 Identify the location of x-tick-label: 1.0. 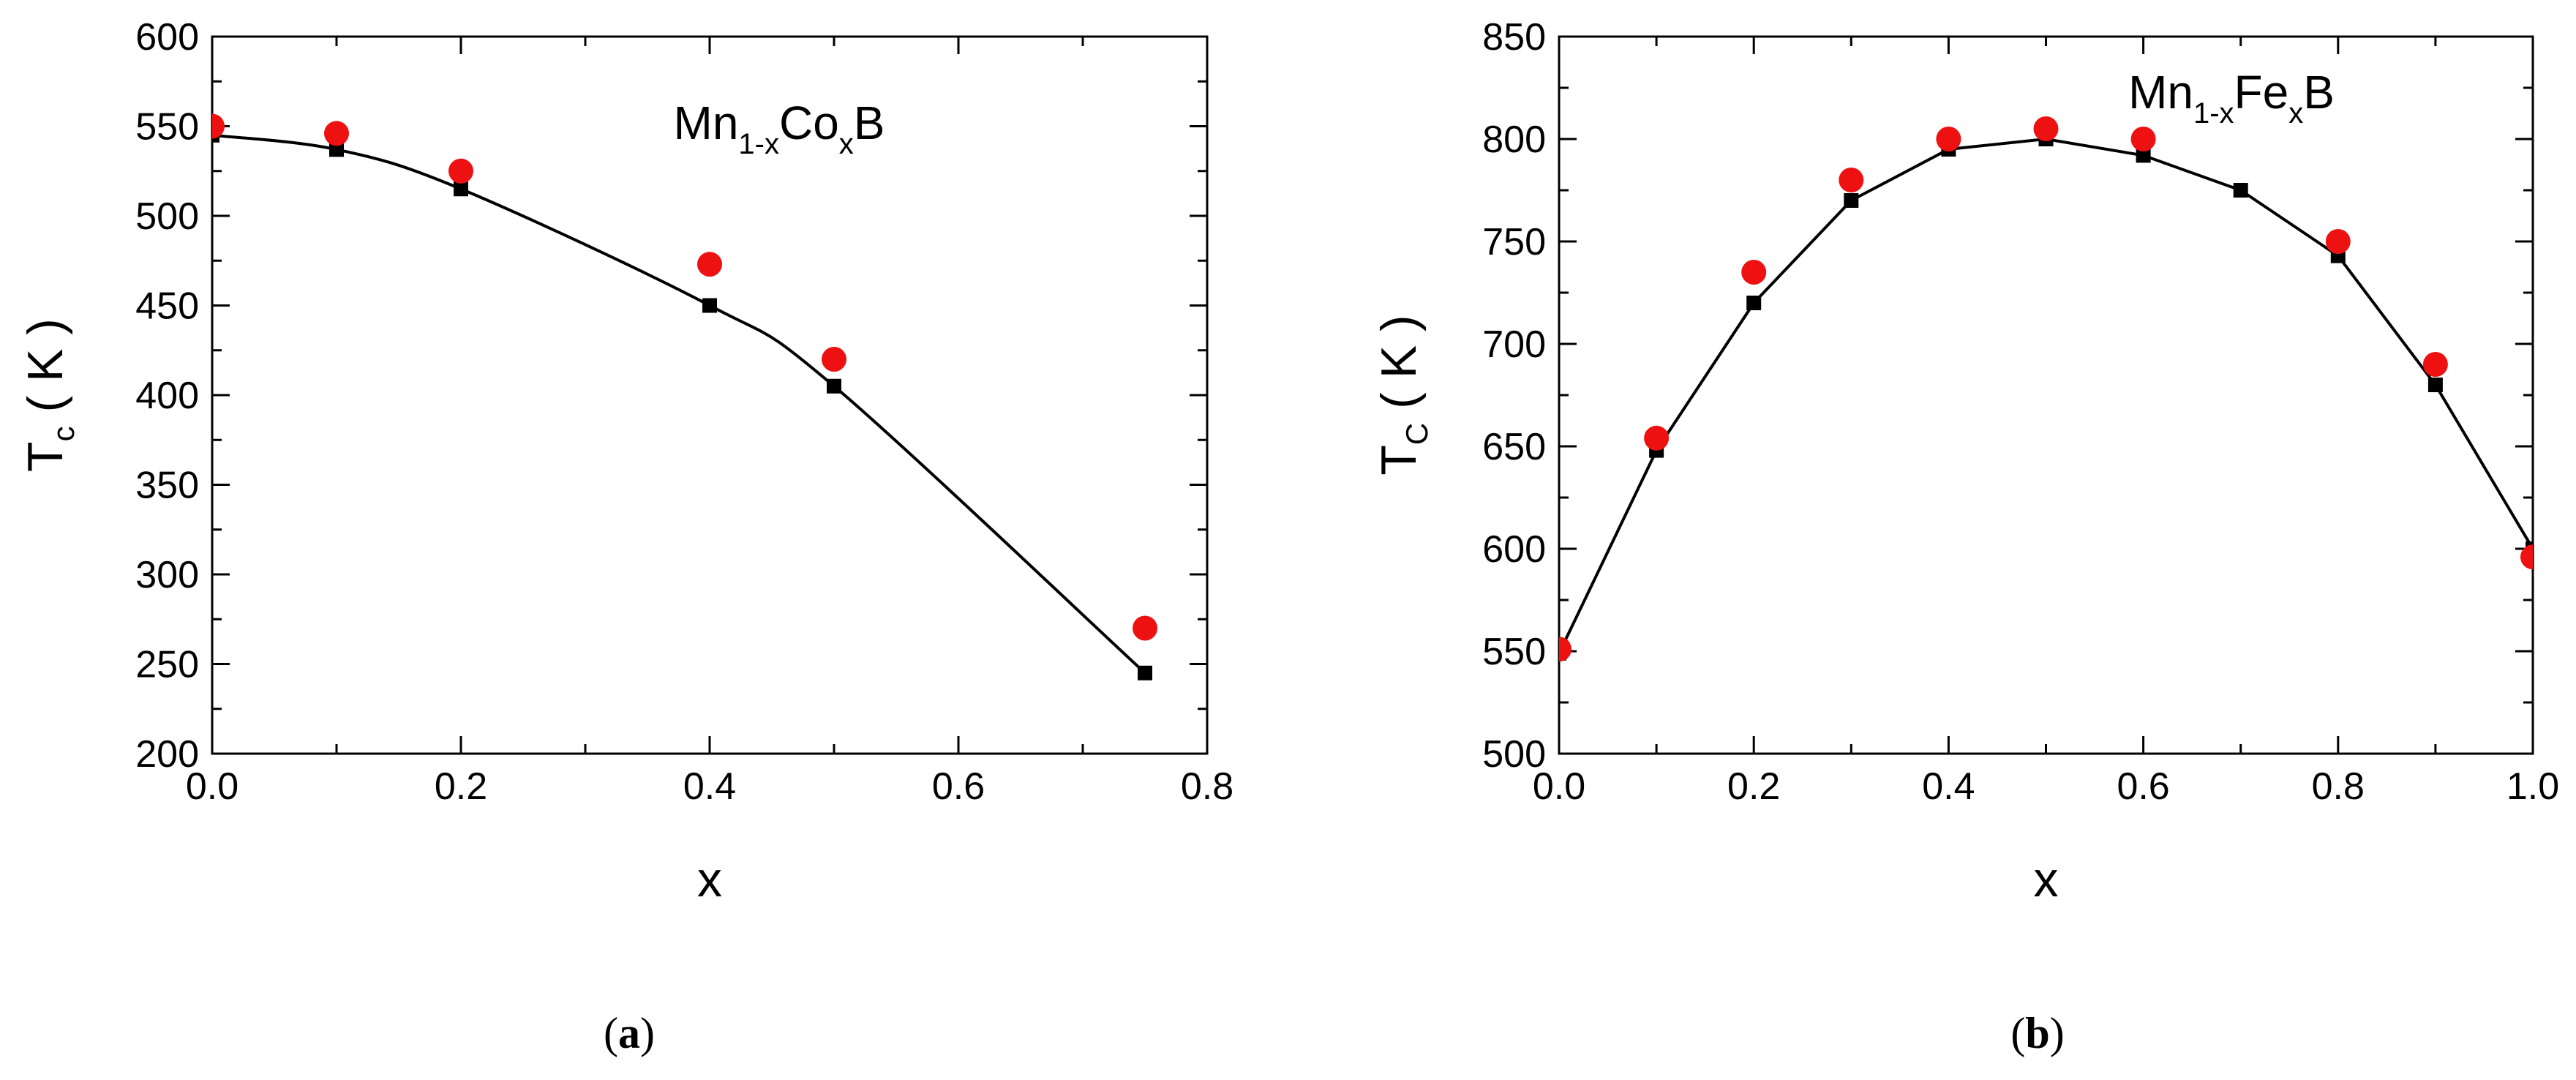
(2532, 787).